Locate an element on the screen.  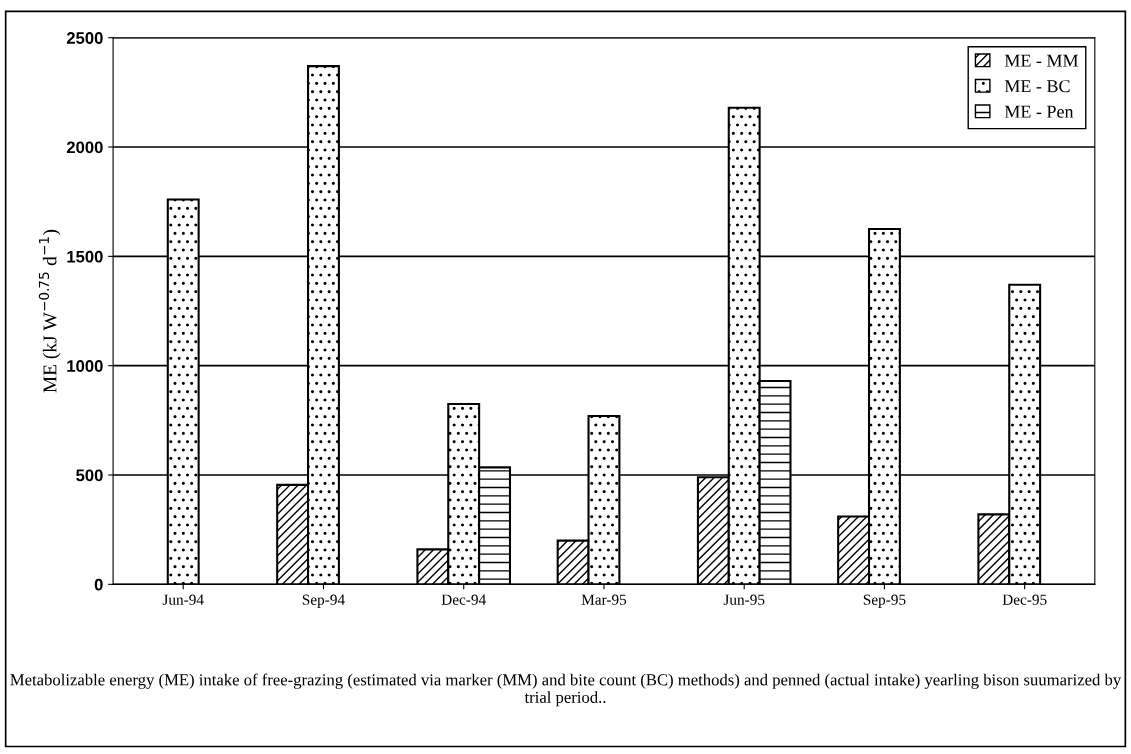
y-tick-label: 2000 is located at coordinates (84, 147).